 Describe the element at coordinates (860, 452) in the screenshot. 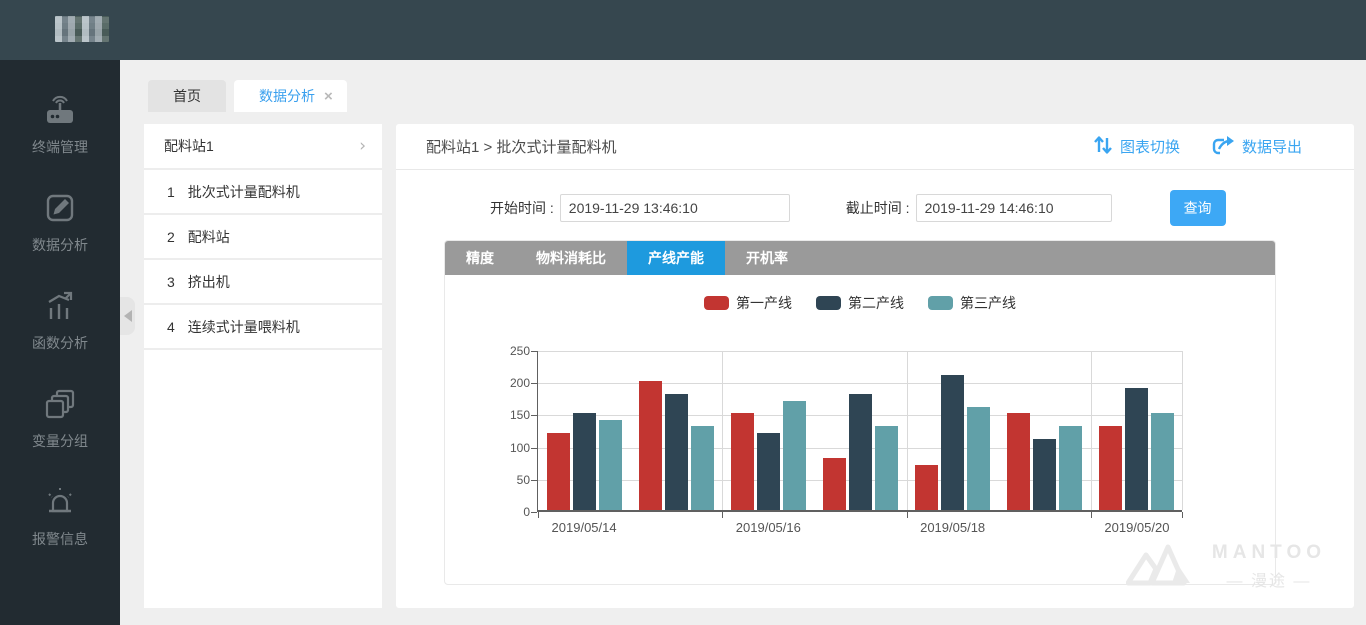

I see `bar-第二产线-2019/05/17` at that location.